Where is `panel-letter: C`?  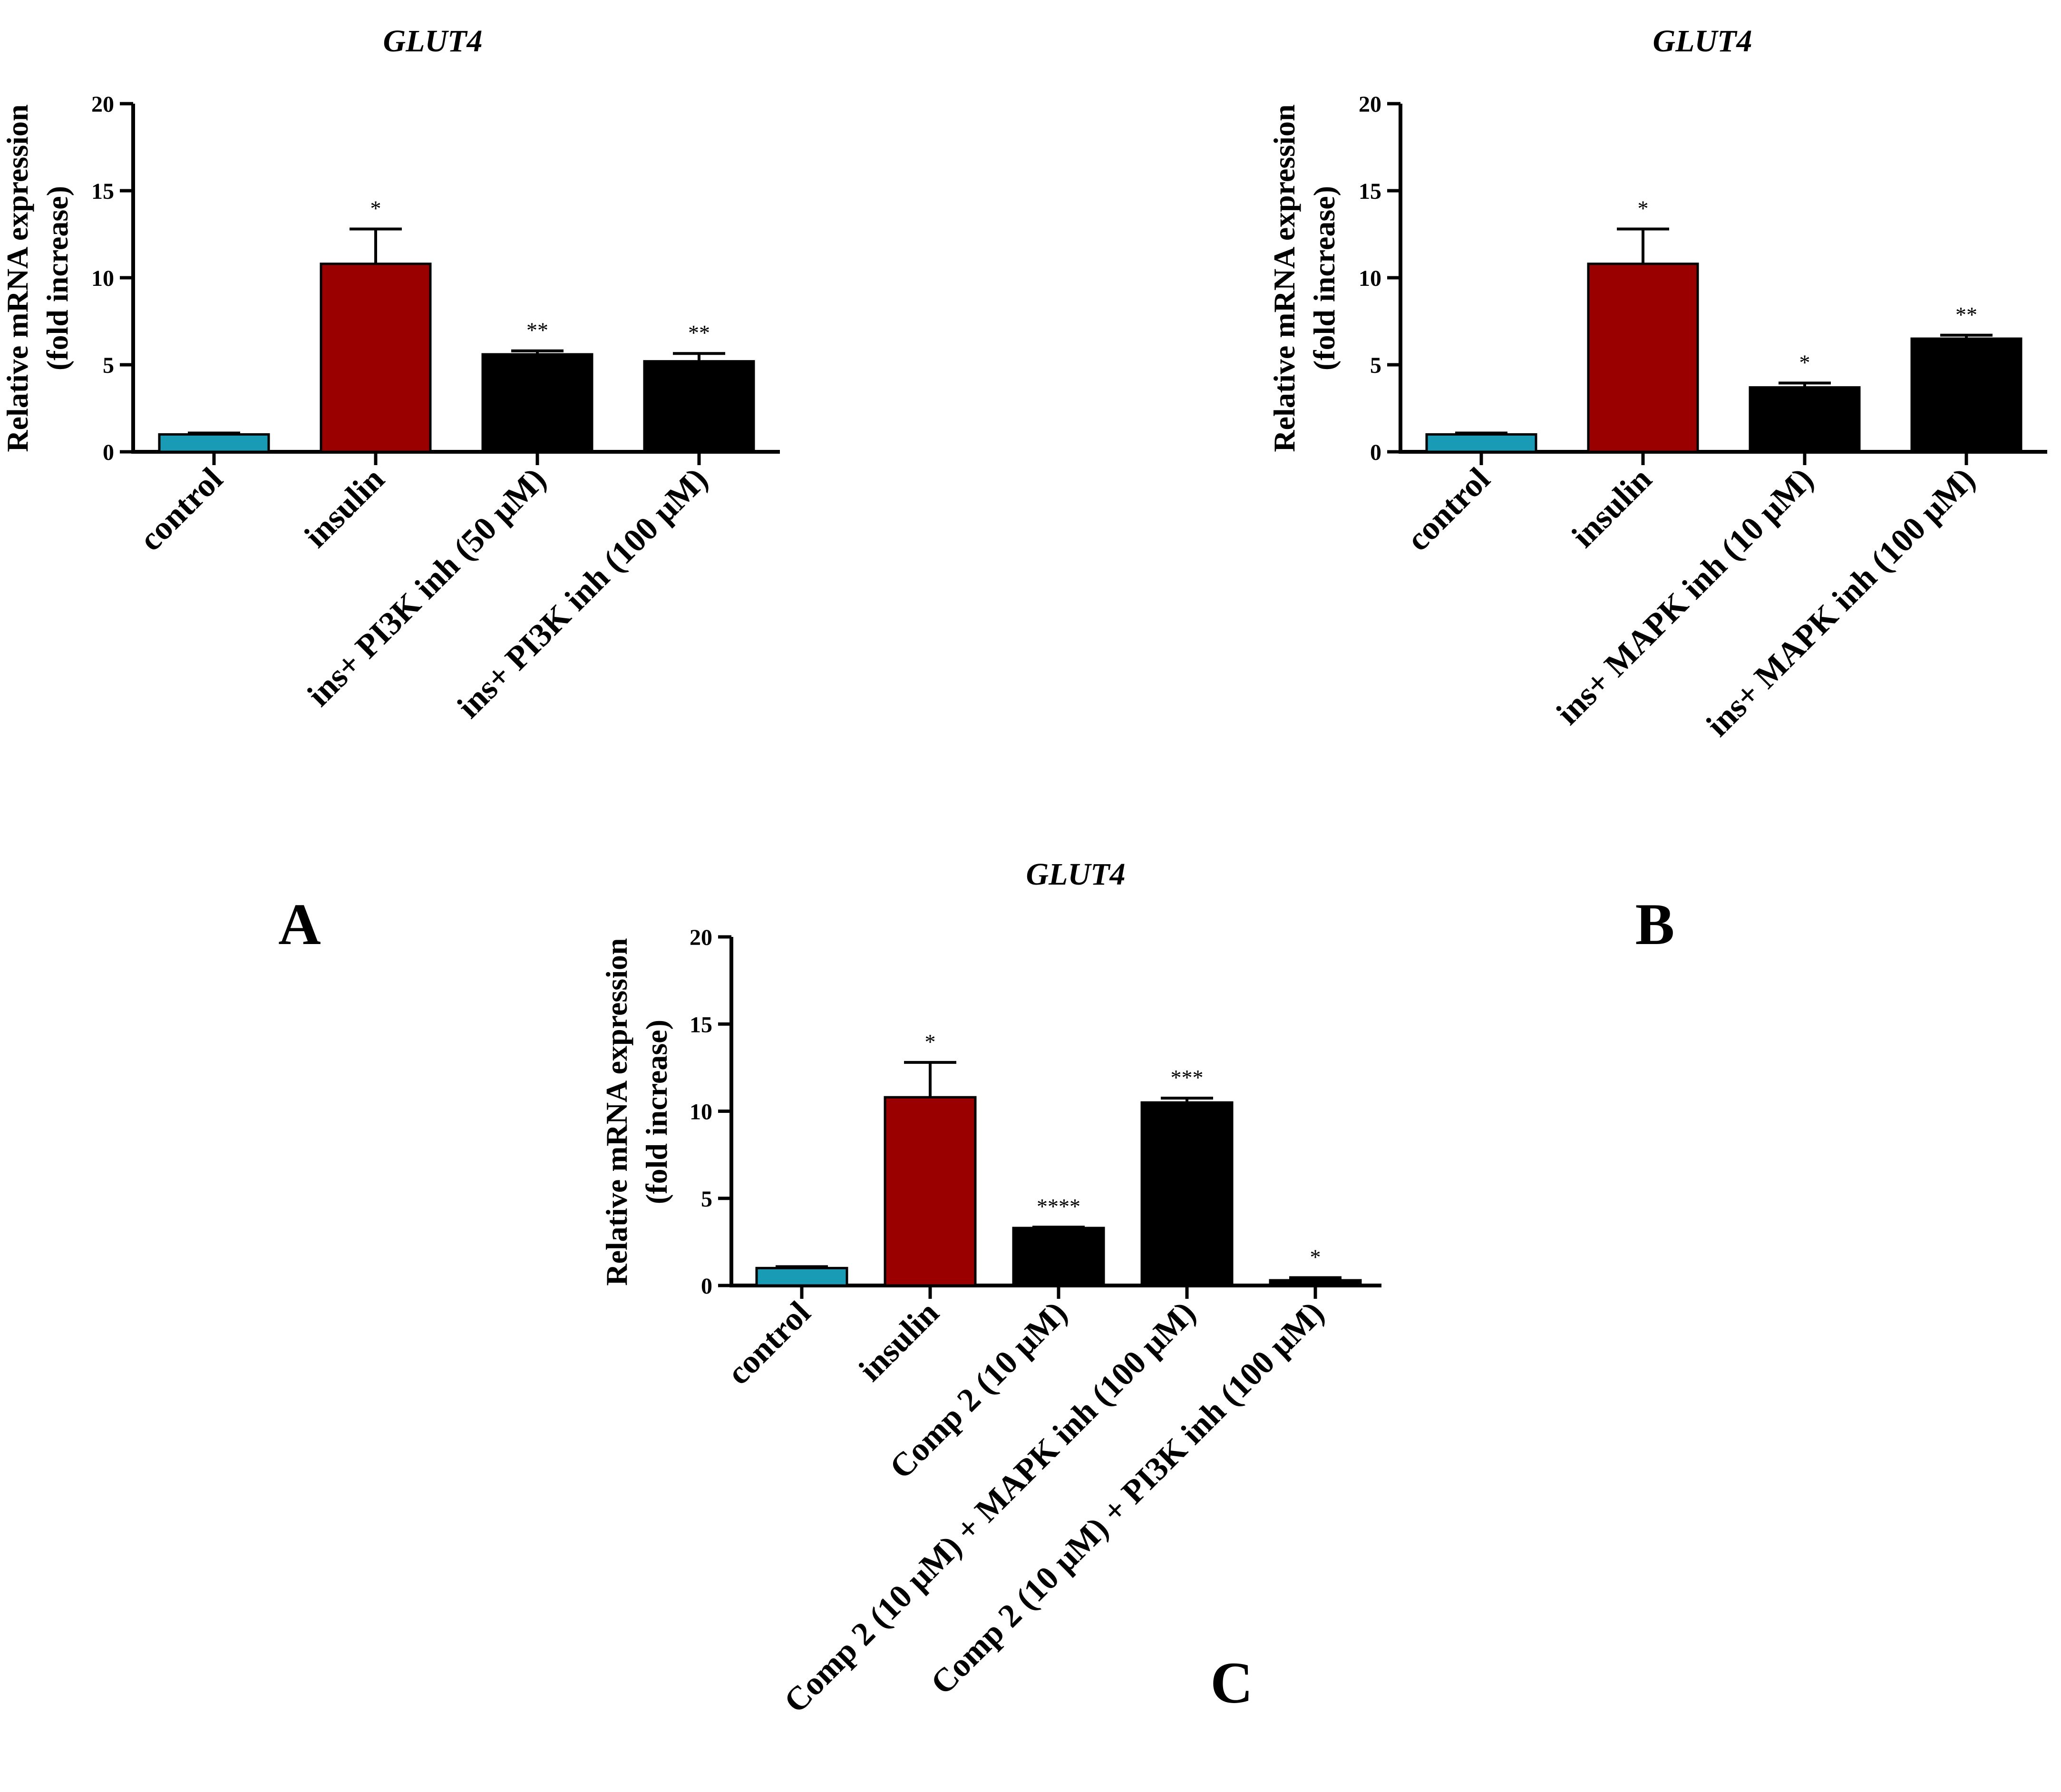
panel-letter: C is located at coordinates (1231, 1682).